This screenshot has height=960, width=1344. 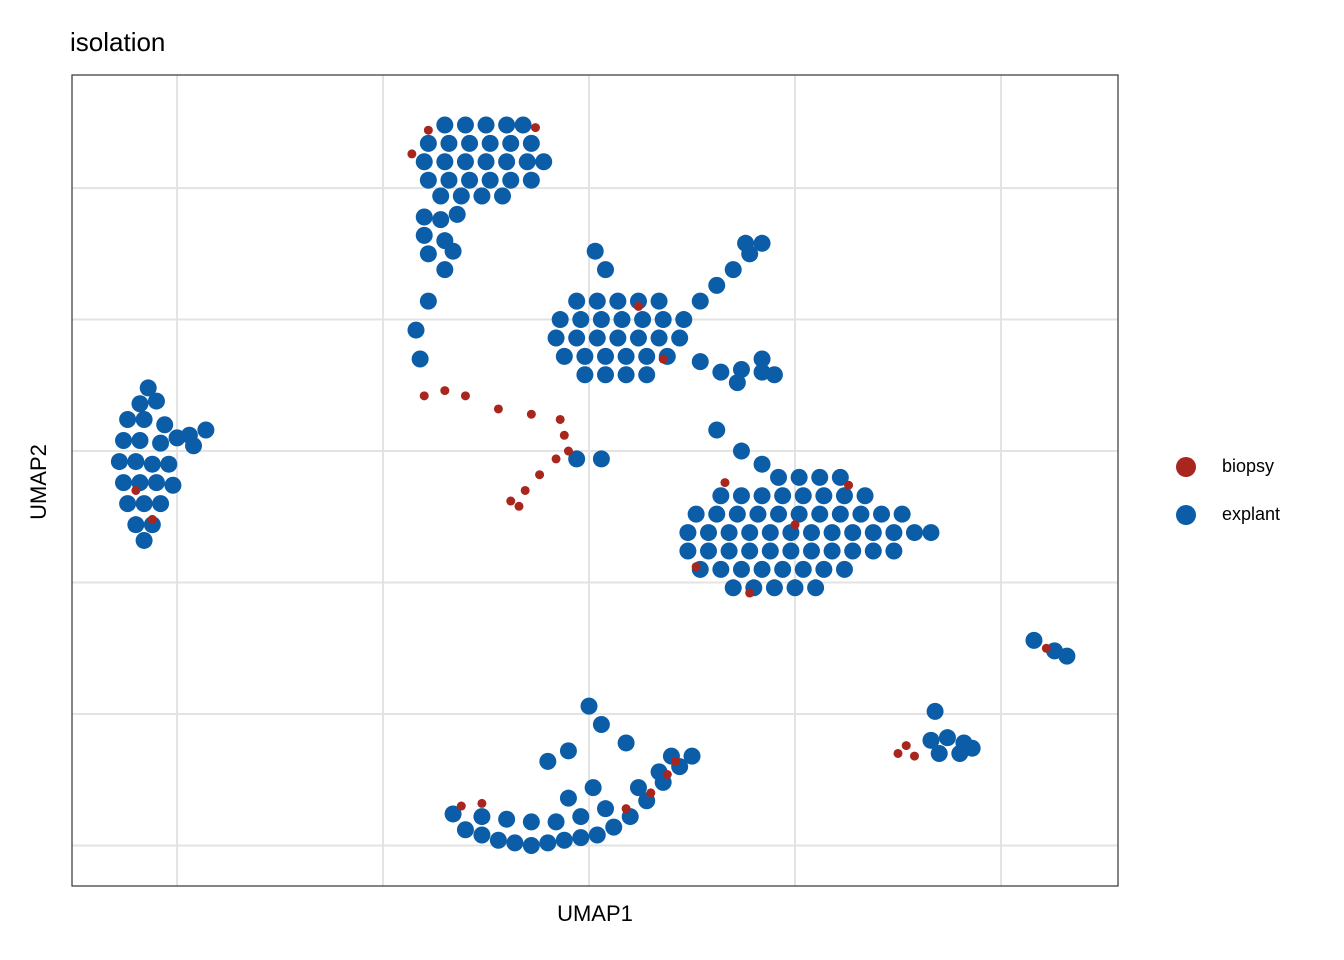 I want to click on legend-label: explant, so click(x=1251, y=514).